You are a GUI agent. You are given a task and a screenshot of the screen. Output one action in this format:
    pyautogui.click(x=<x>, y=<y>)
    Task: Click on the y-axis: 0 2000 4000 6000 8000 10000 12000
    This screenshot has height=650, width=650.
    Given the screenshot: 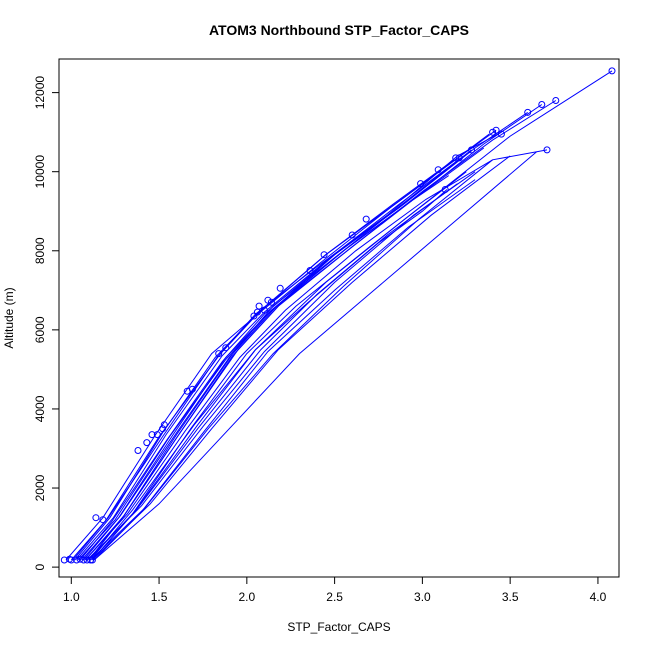 What is the action you would take?
    pyautogui.click(x=46, y=323)
    